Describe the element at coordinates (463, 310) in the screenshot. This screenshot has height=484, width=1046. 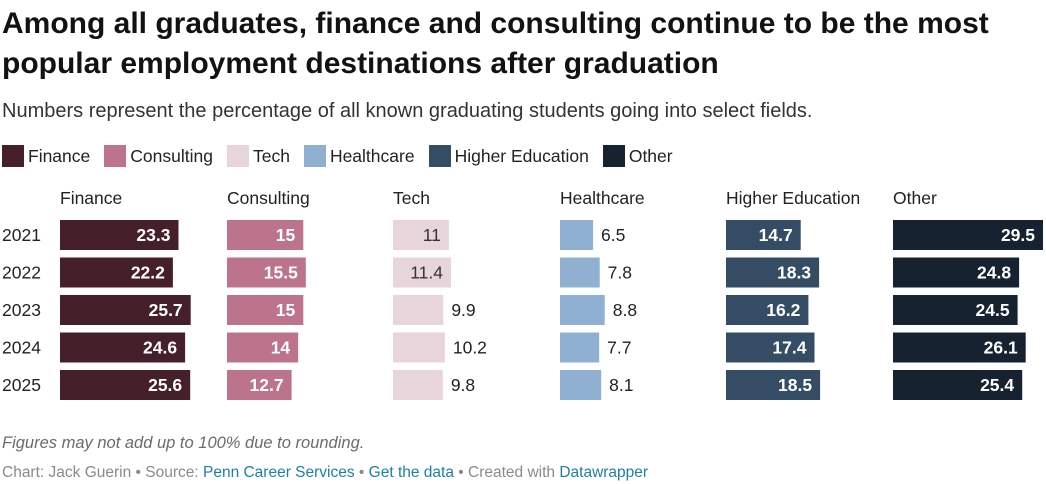
I see `value-label-tech-2023: 9.9` at that location.